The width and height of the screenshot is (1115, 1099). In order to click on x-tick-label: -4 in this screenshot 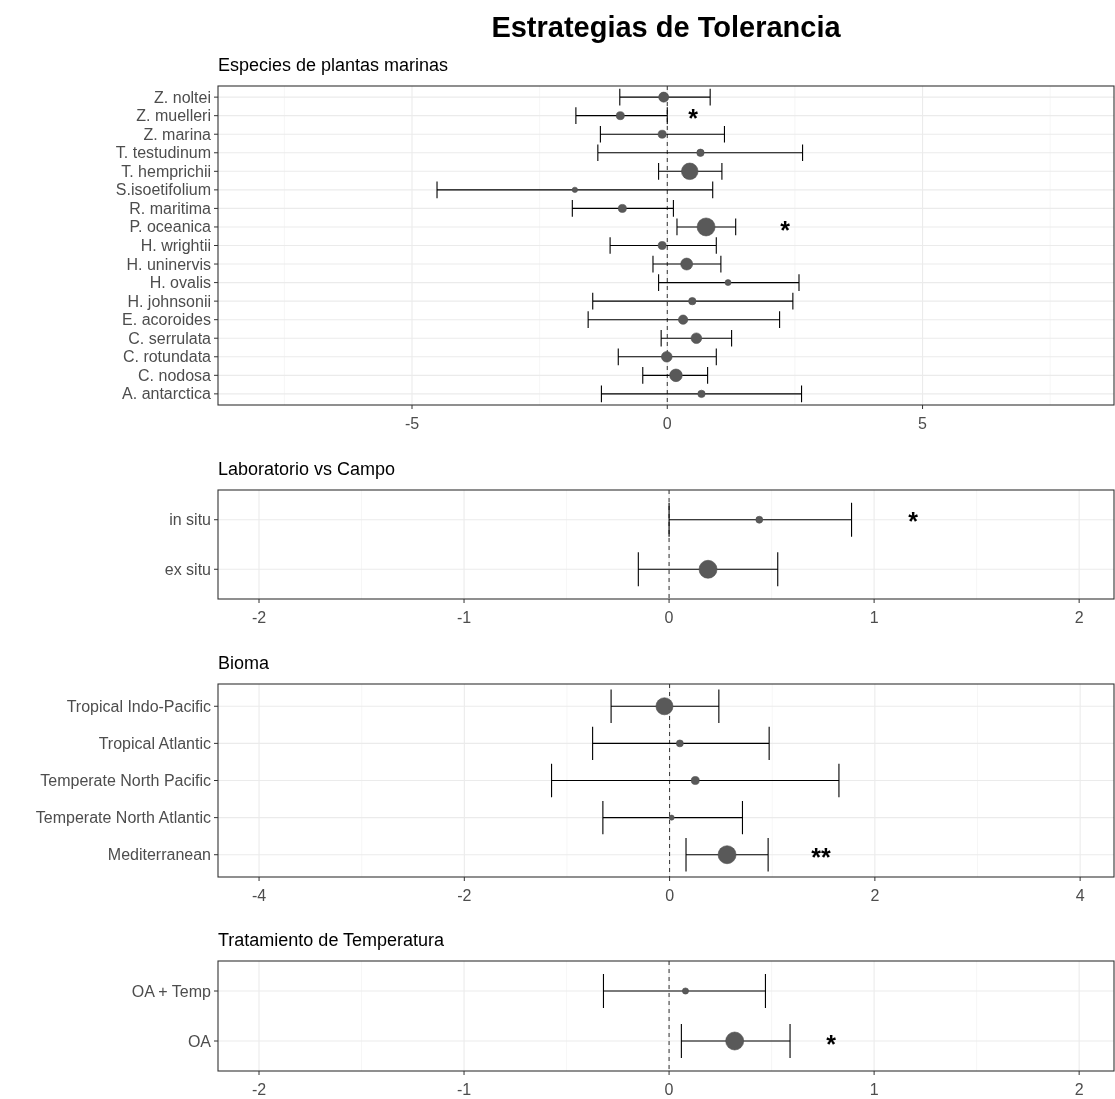, I will do `click(259, 895)`.